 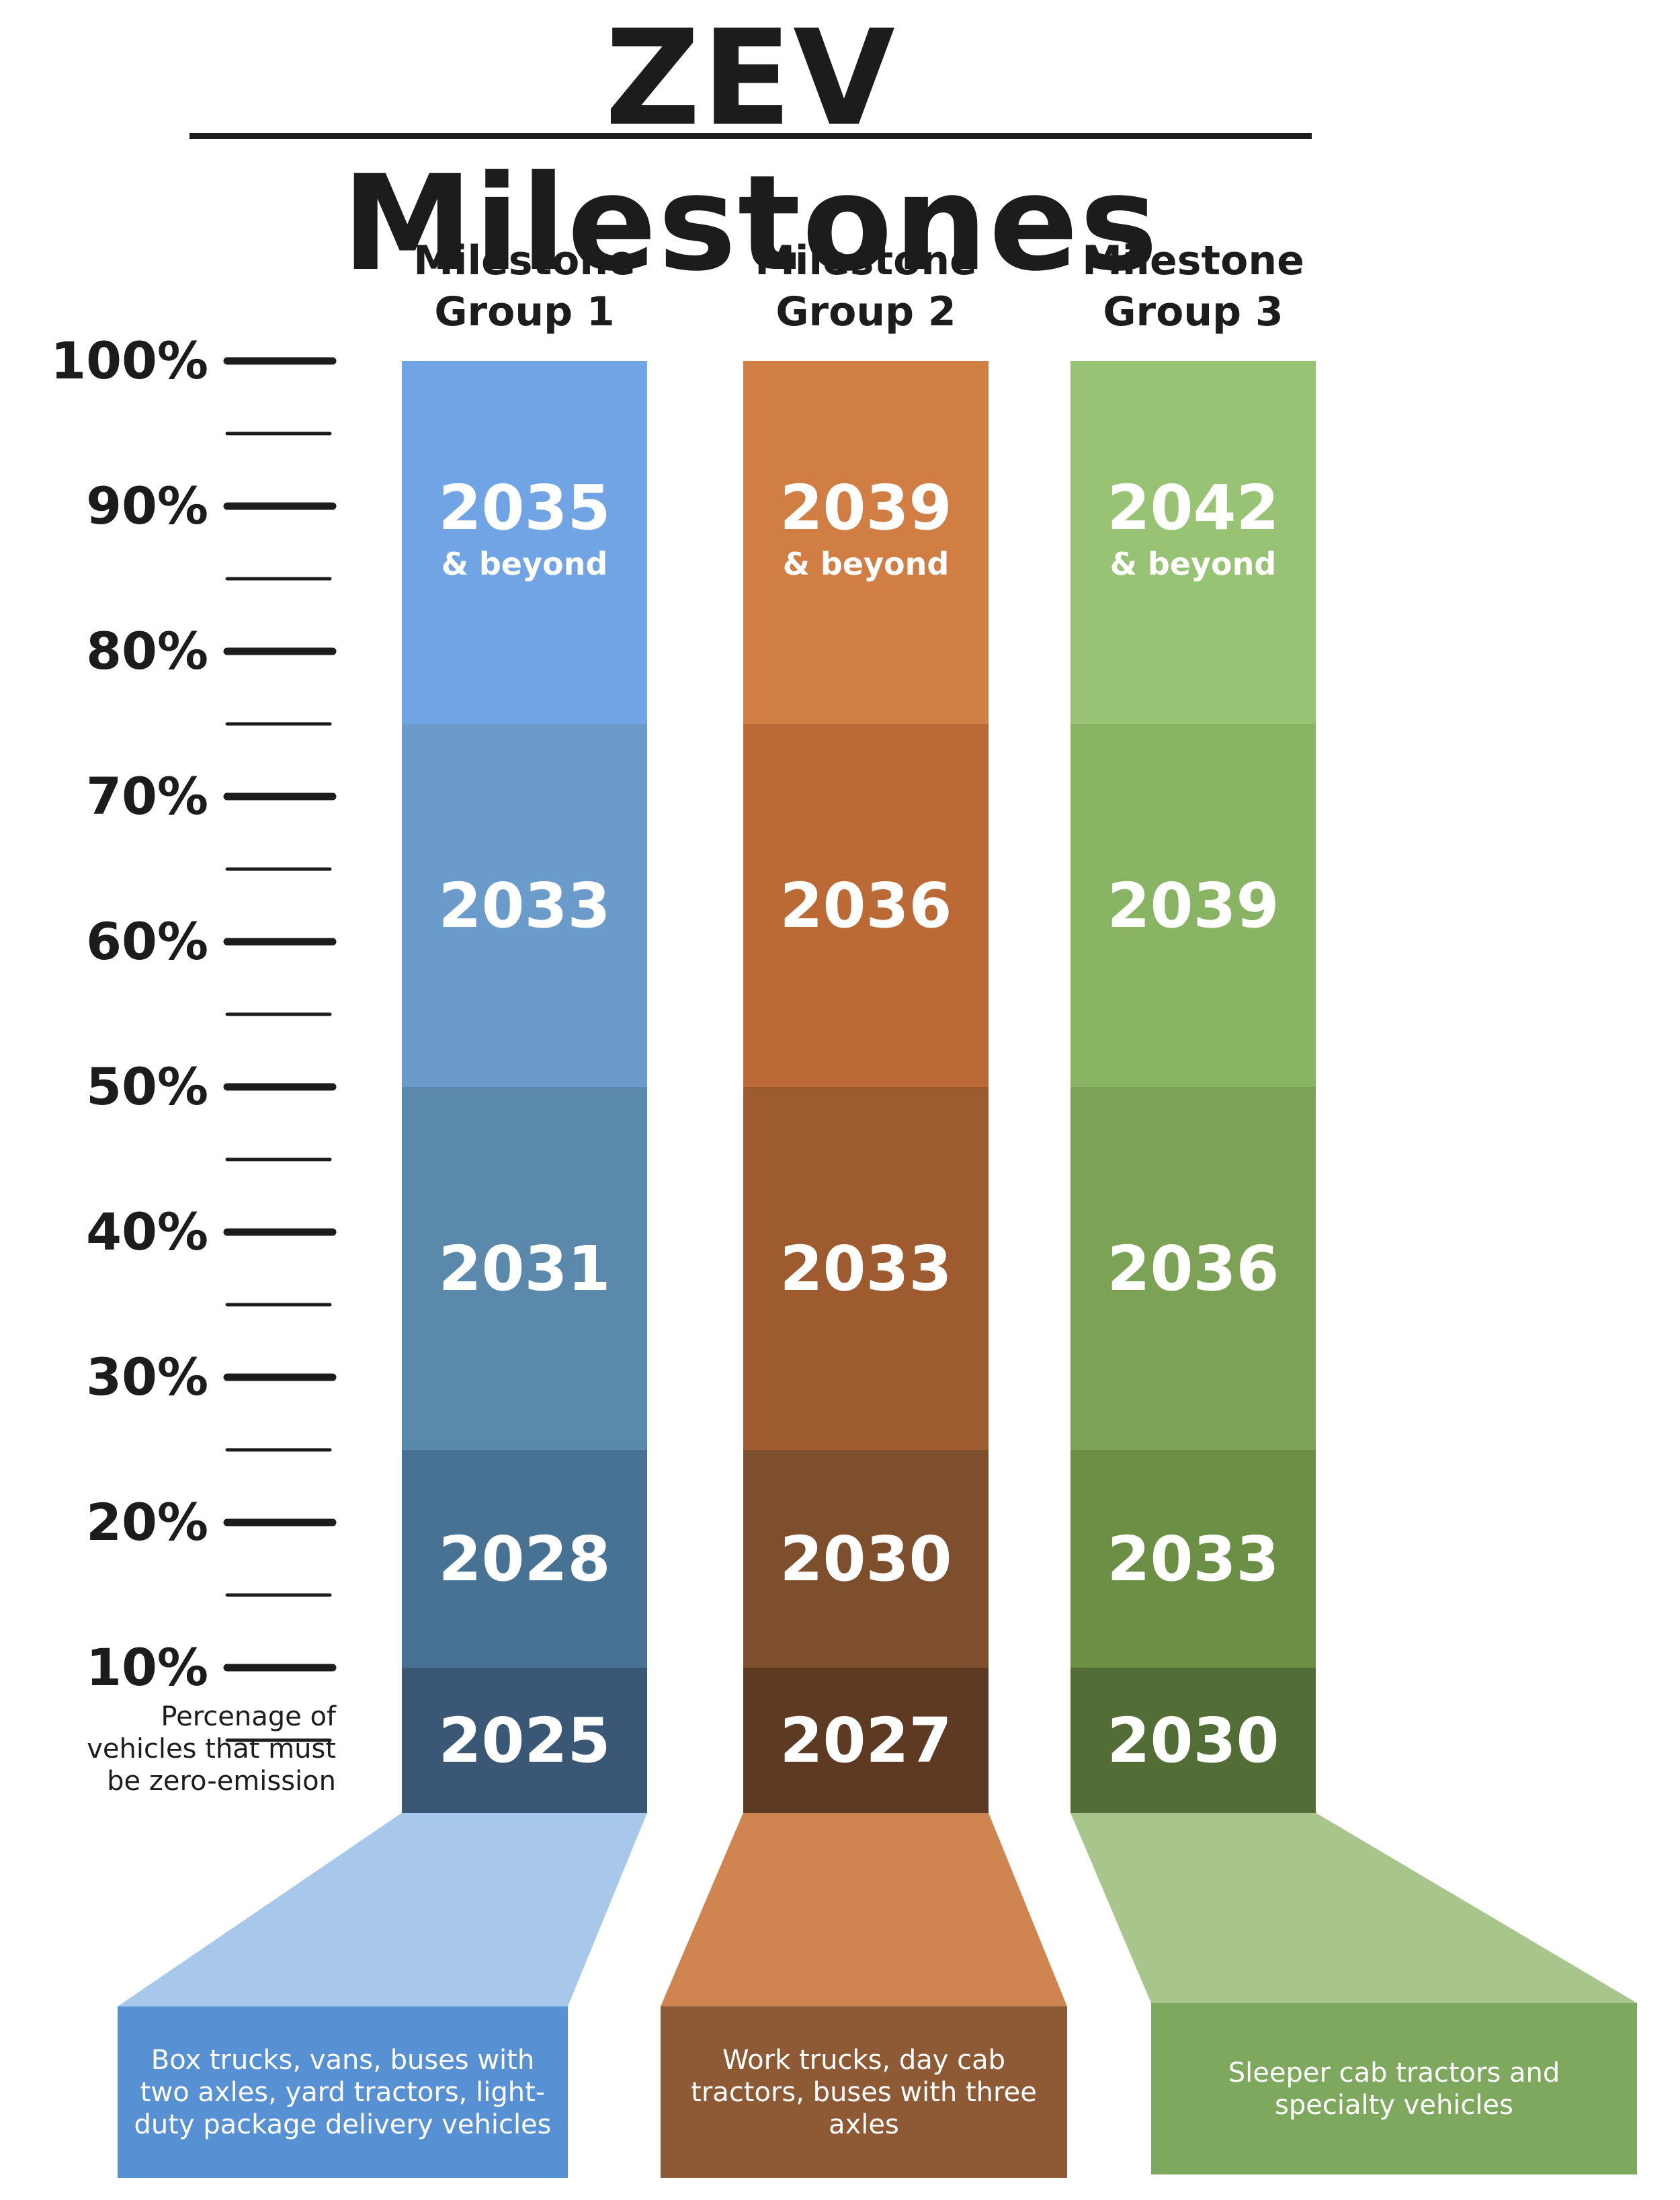 I want to click on group-title: Milestone Group 3, so click(x=1193, y=286).